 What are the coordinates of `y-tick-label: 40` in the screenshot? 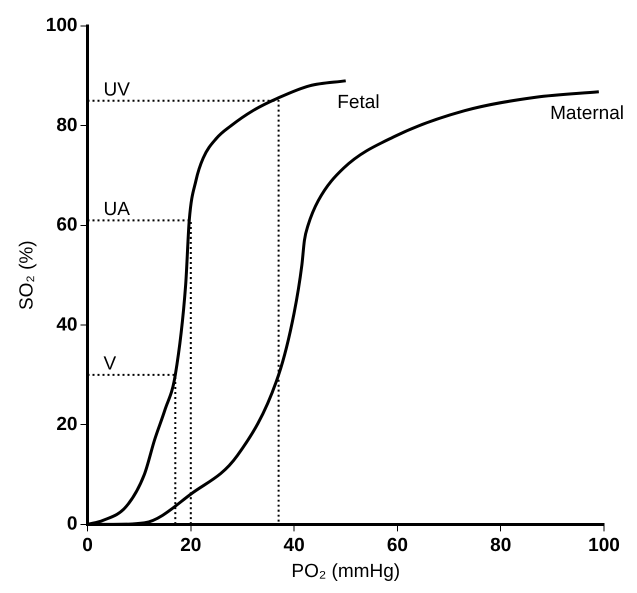 It's located at (67, 325).